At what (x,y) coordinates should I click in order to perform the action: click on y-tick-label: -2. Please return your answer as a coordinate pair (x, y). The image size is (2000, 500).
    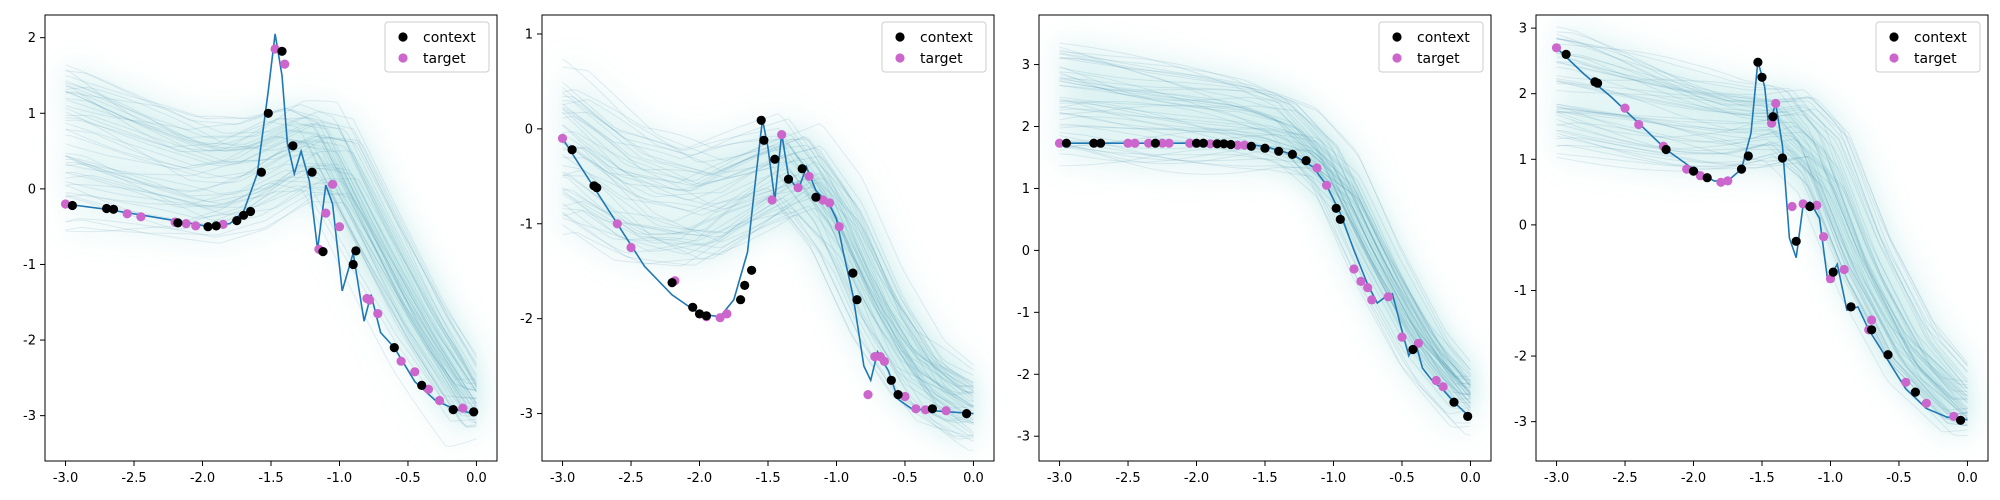
    Looking at the image, I should click on (526, 319).